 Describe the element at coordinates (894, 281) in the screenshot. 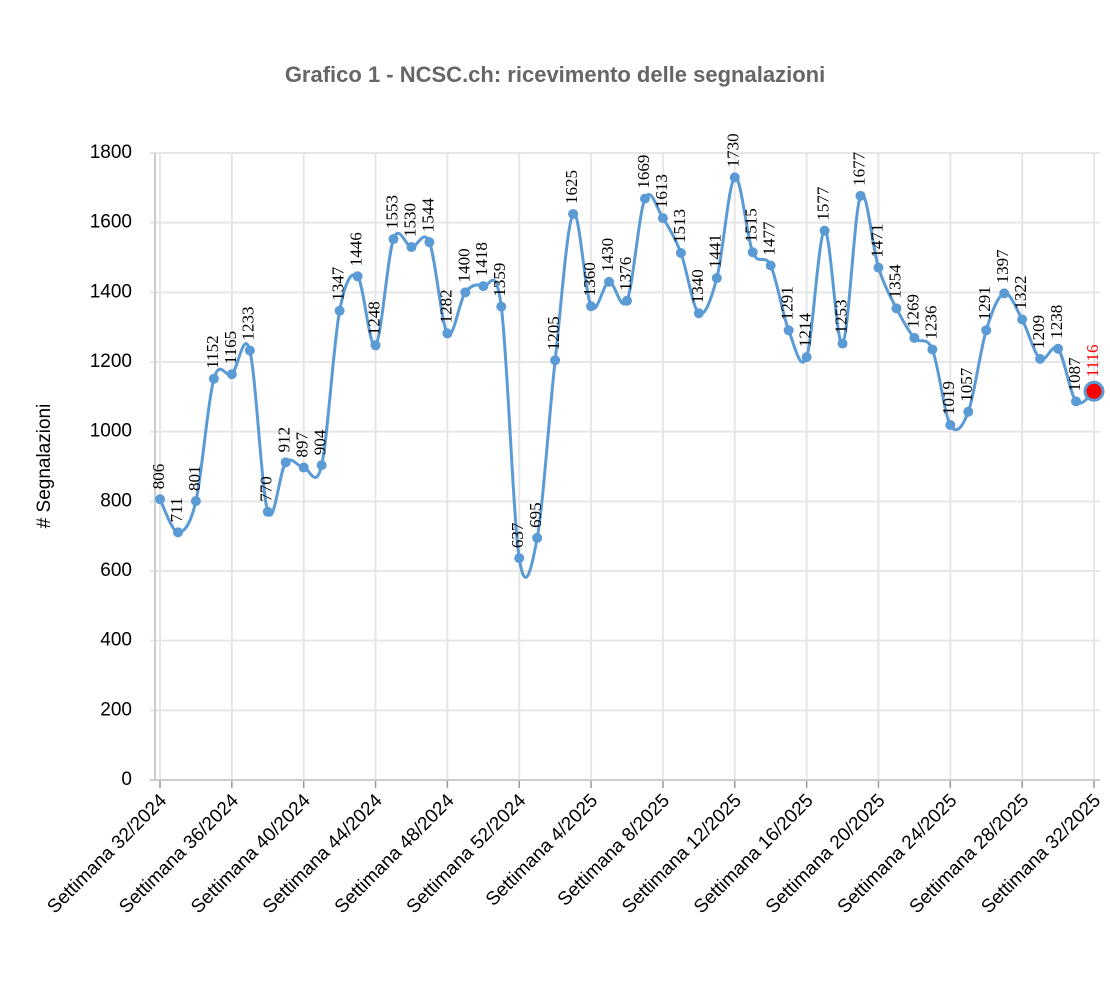

I see `data-label: 1354` at that location.